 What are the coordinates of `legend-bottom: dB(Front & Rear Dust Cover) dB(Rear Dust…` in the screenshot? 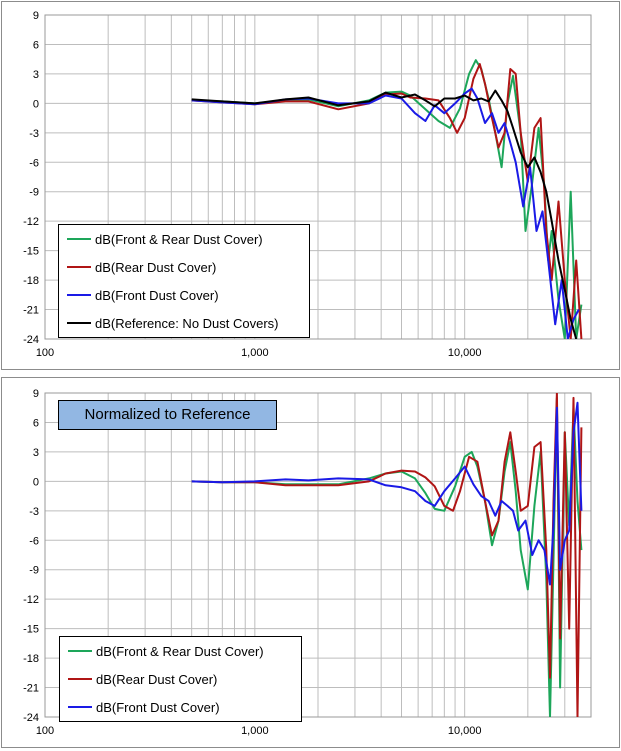 It's located at (180, 679).